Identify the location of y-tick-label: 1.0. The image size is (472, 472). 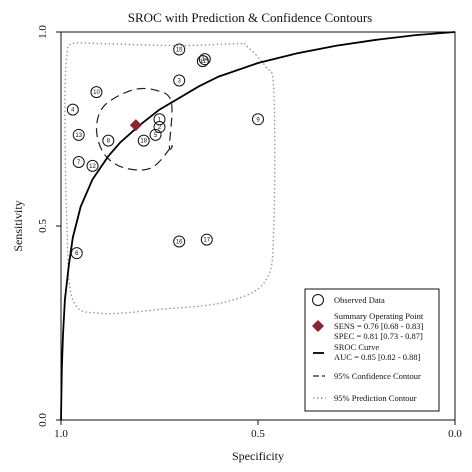
(43, 32).